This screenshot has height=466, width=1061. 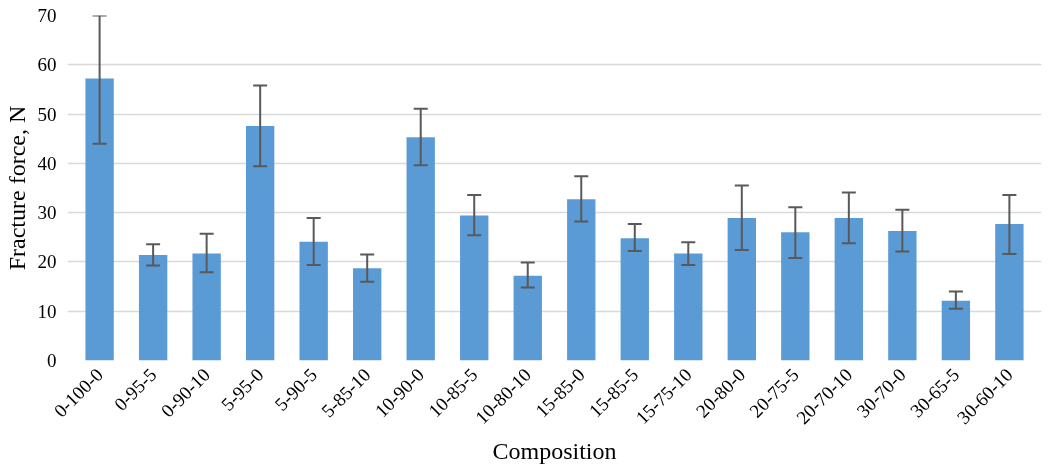 I want to click on y-tick-label: 70, so click(x=47, y=15).